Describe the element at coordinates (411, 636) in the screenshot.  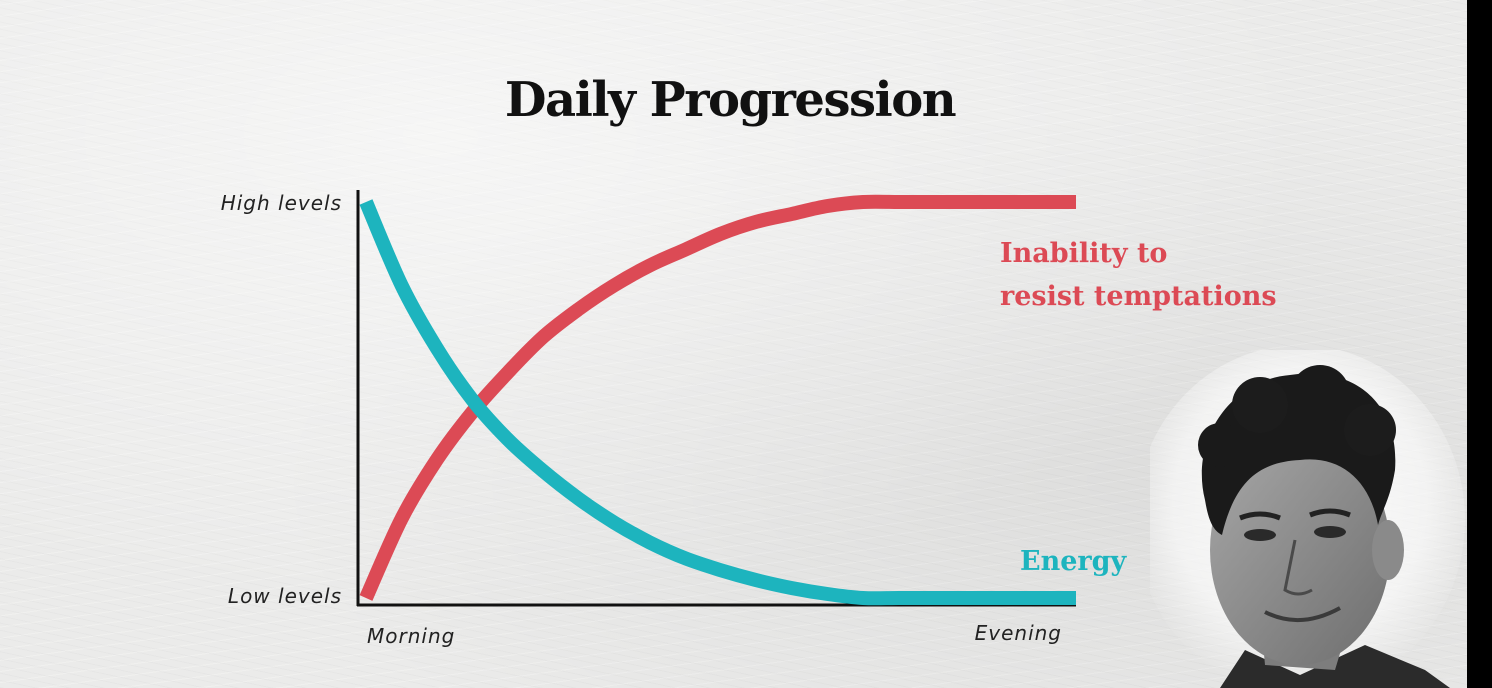
I see `x-tick-morning: Morning` at that location.